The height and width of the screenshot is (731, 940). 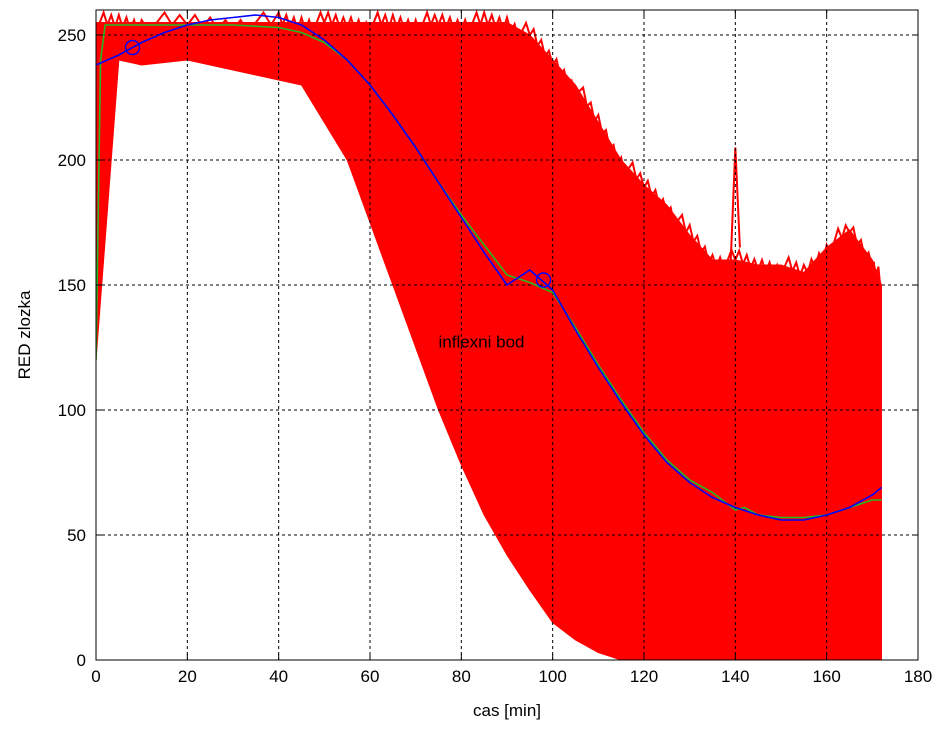 What do you see at coordinates (95, 676) in the screenshot?
I see `x-tick-label: 0` at bounding box center [95, 676].